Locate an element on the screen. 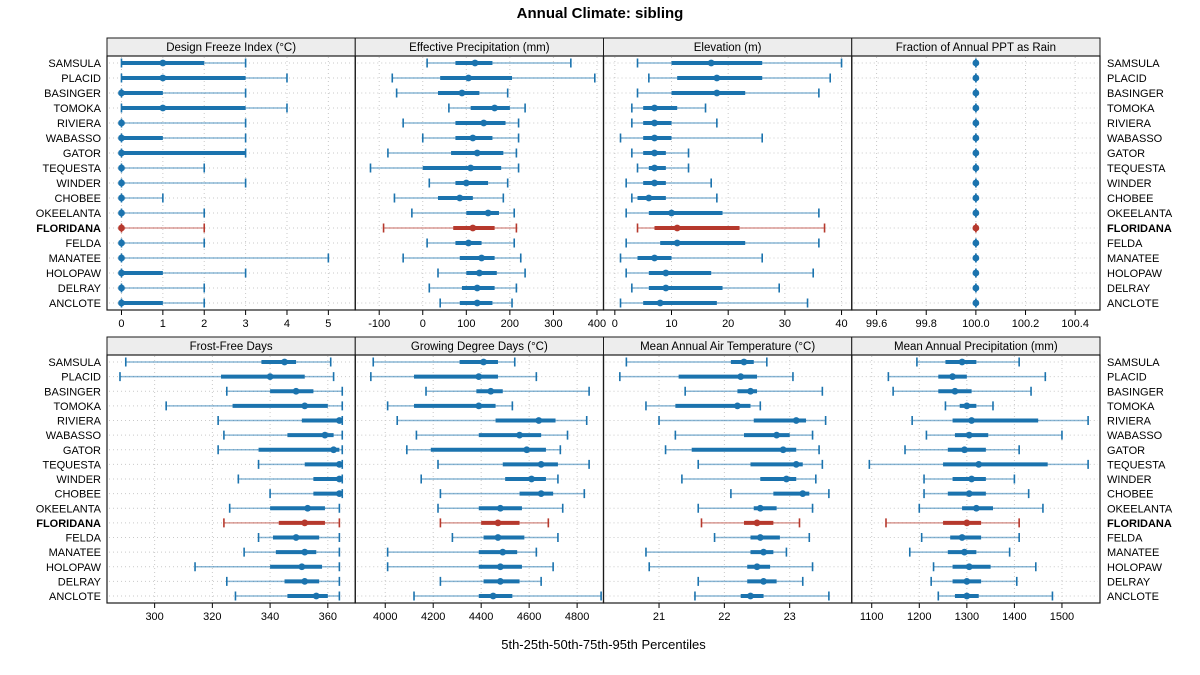 The image size is (1200, 675). station-label: ANCLOTE is located at coordinates (1133, 304).